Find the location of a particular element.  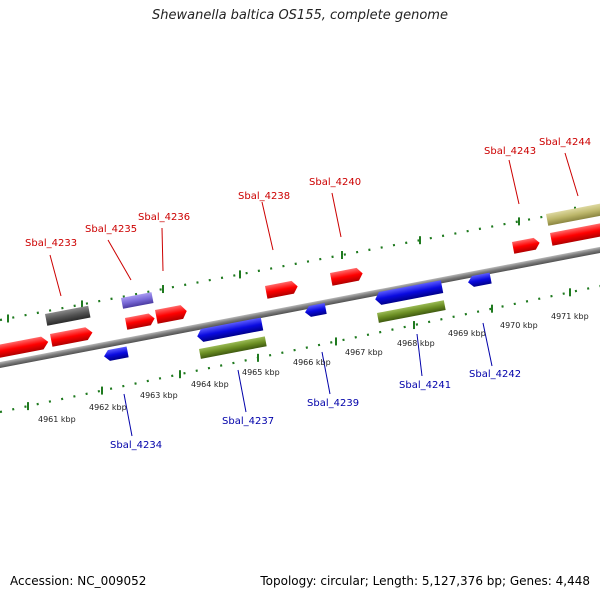

scale-label: 4968 kbp is located at coordinates (416, 343).